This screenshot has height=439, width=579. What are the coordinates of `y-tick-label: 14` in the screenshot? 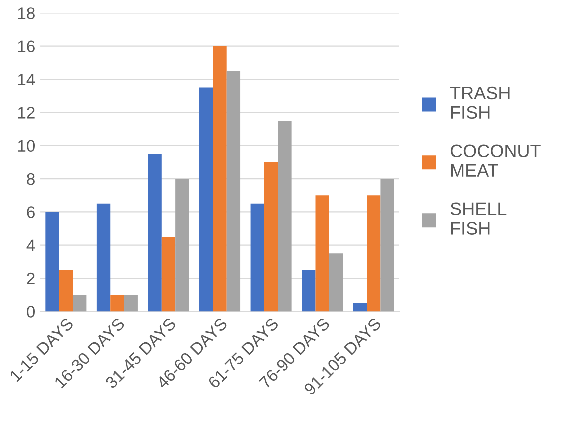 It's located at (27, 80).